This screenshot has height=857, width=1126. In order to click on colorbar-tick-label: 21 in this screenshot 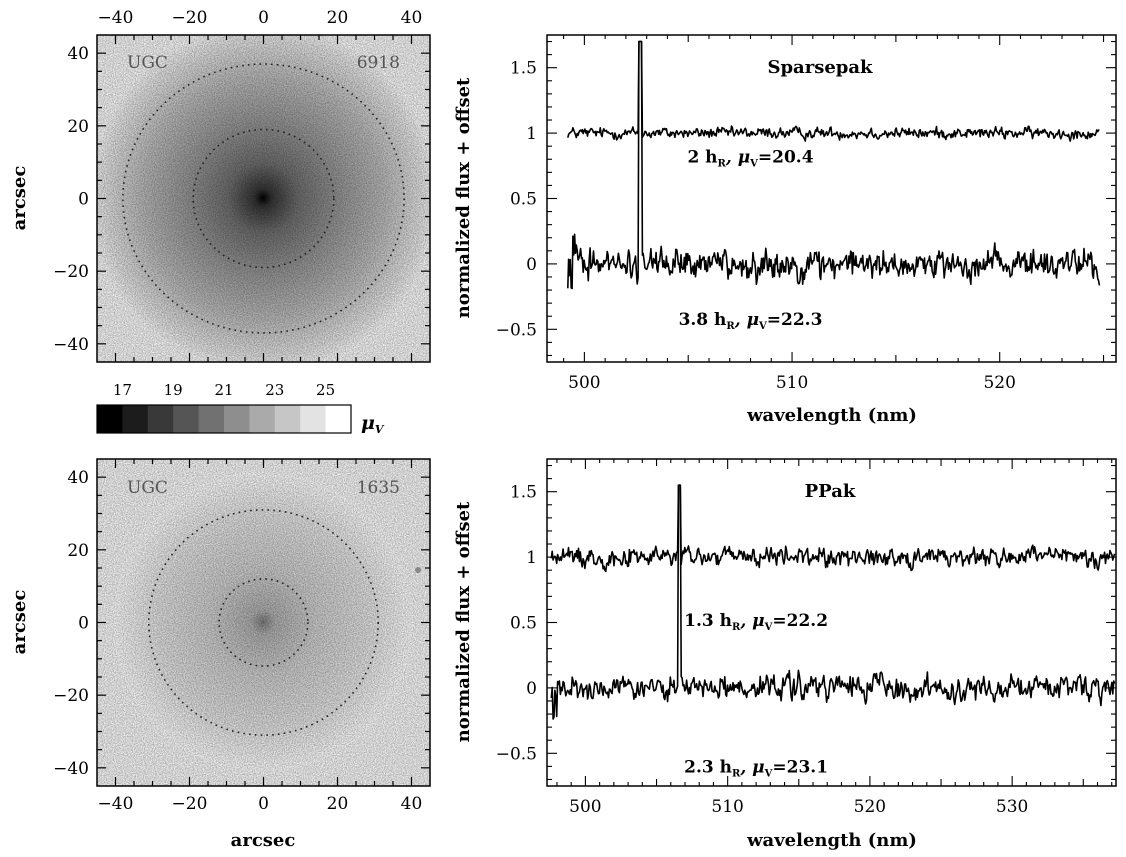, I will do `click(223, 390)`.